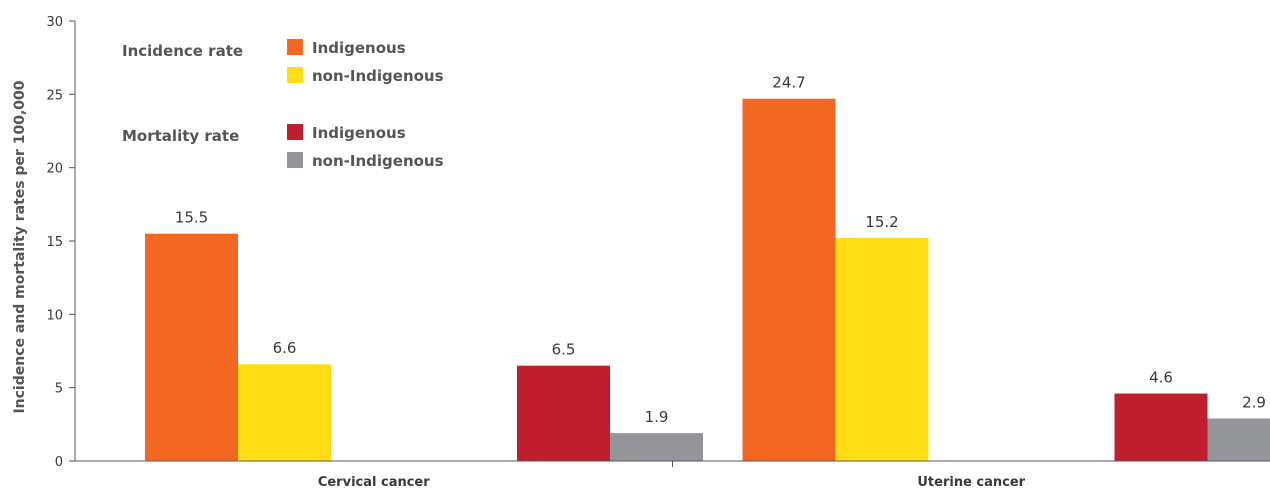 This screenshot has height=491, width=1270. I want to click on bar-value-label: 1.9, so click(657, 417).